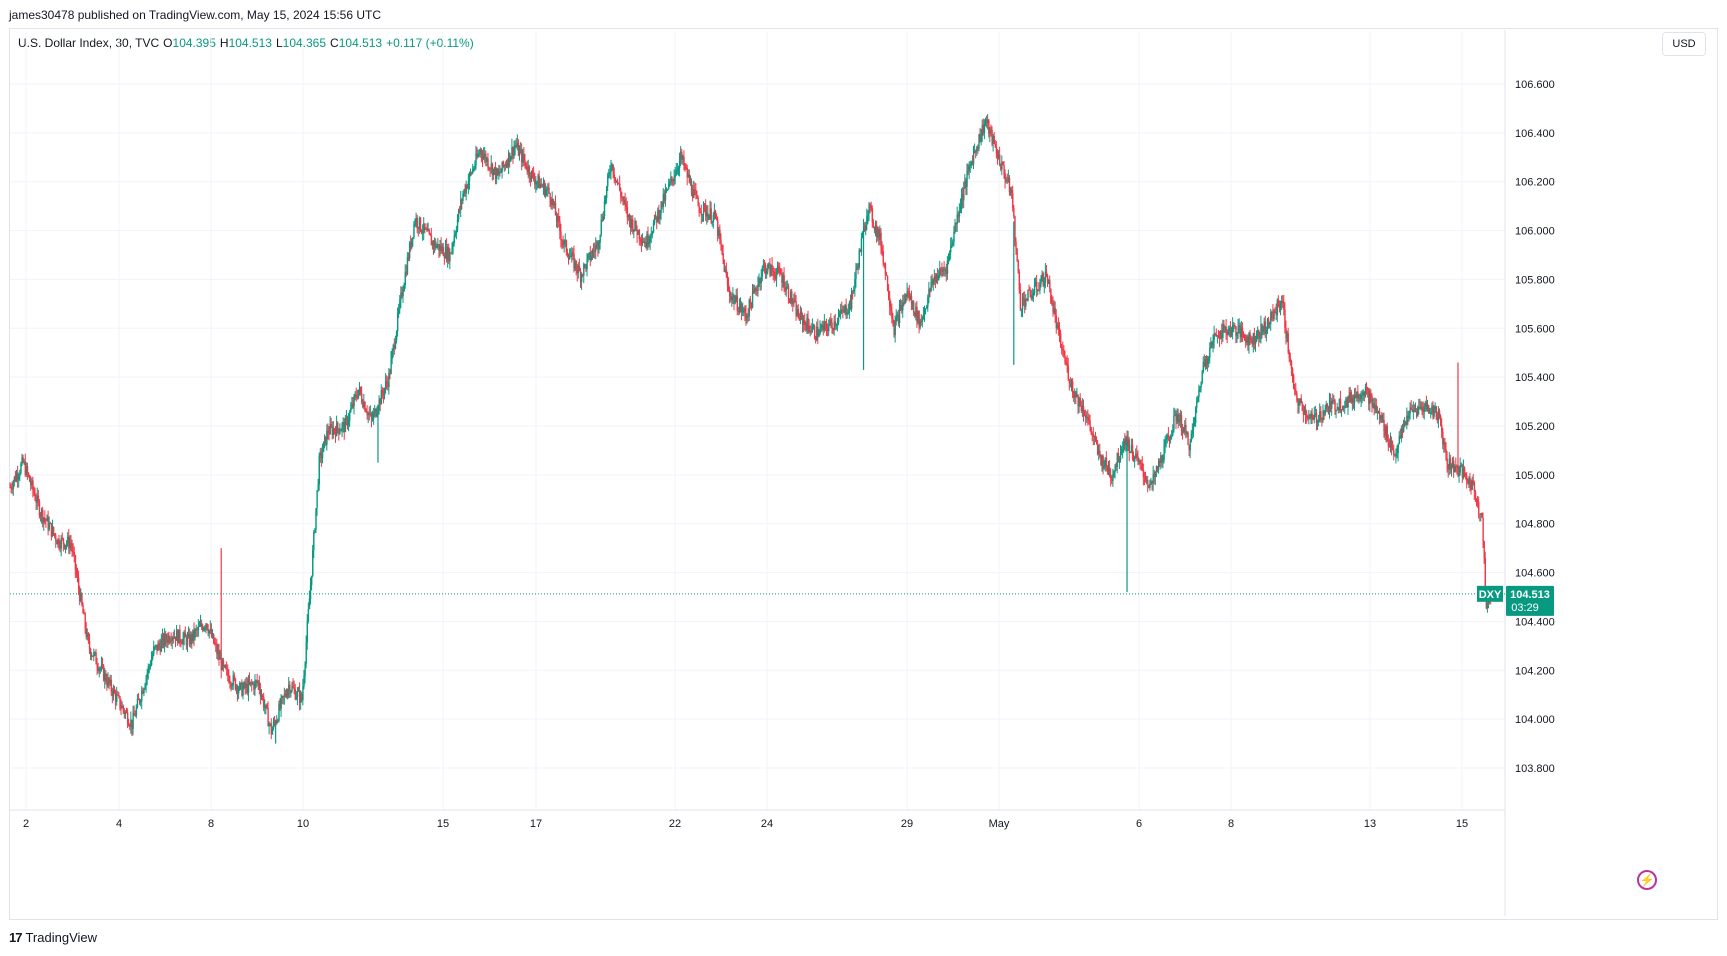 The image size is (1727, 956). I want to click on y-tick-label: 104.000, so click(1535, 720).